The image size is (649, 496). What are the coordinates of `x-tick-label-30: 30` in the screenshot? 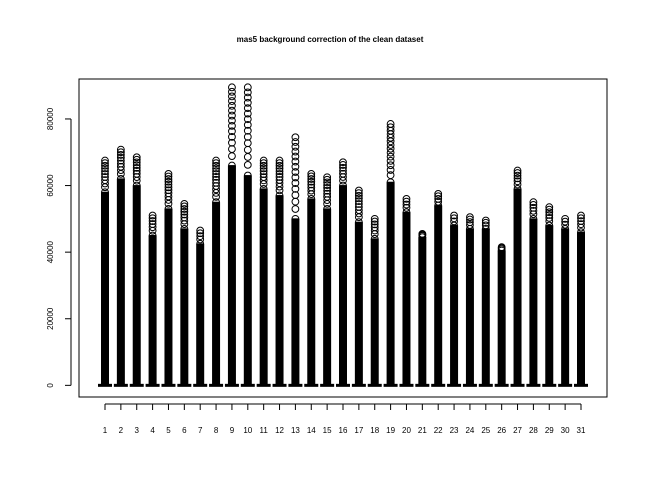 It's located at (565, 430).